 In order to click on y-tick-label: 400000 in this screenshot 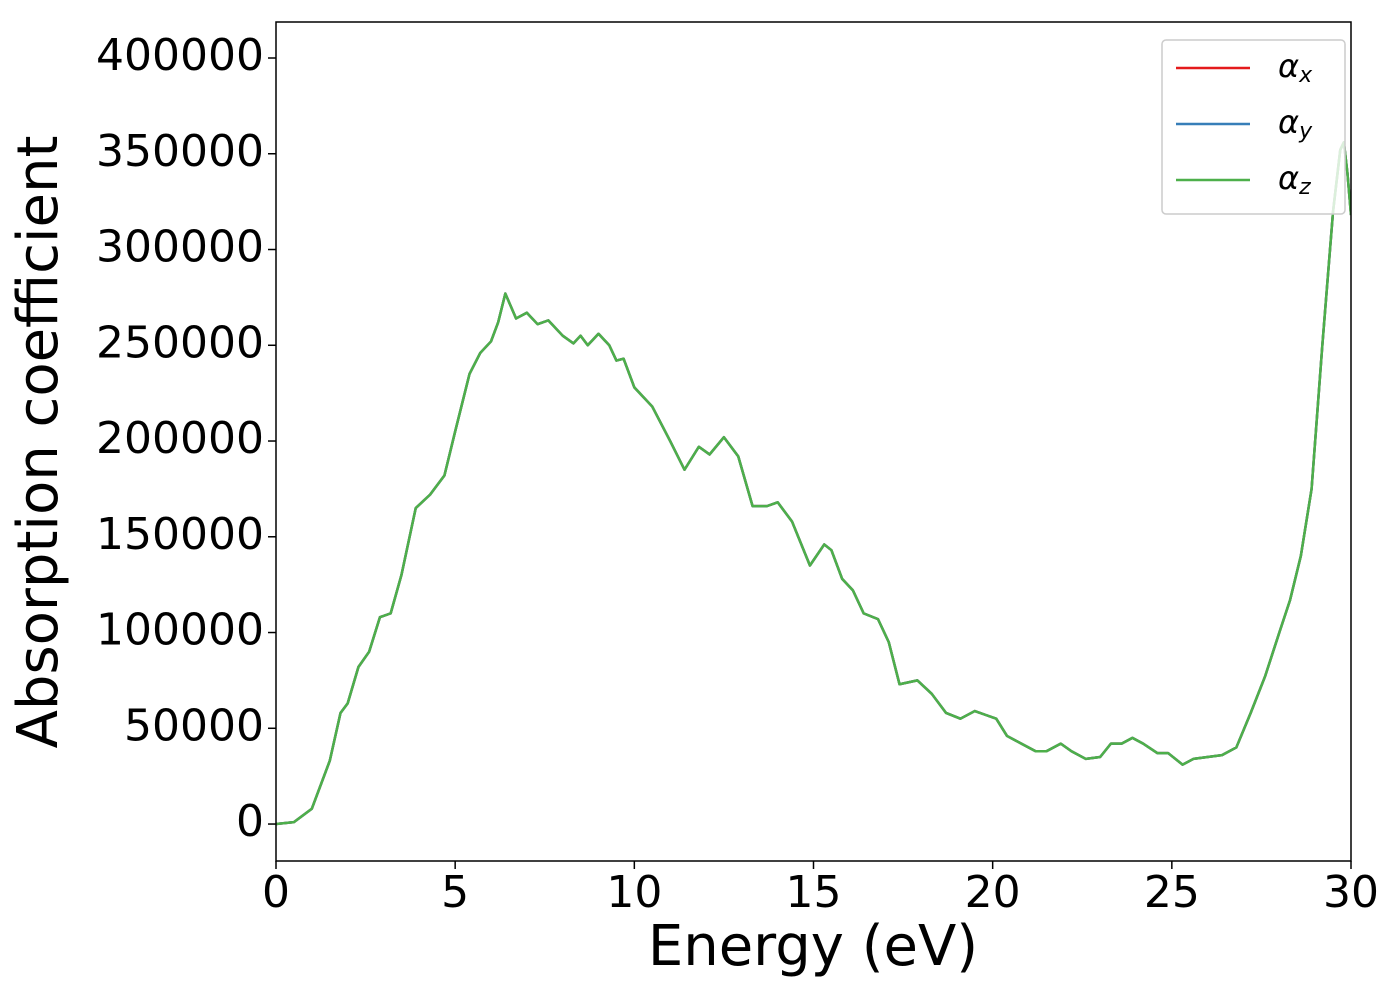, I will do `click(180, 55)`.